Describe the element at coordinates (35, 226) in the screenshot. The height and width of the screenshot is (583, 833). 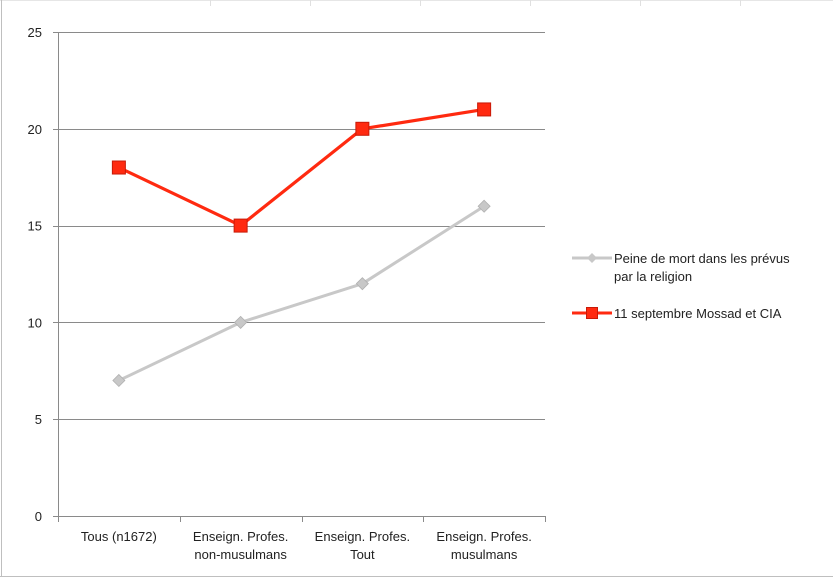
I see `y-tick-label: 15` at that location.